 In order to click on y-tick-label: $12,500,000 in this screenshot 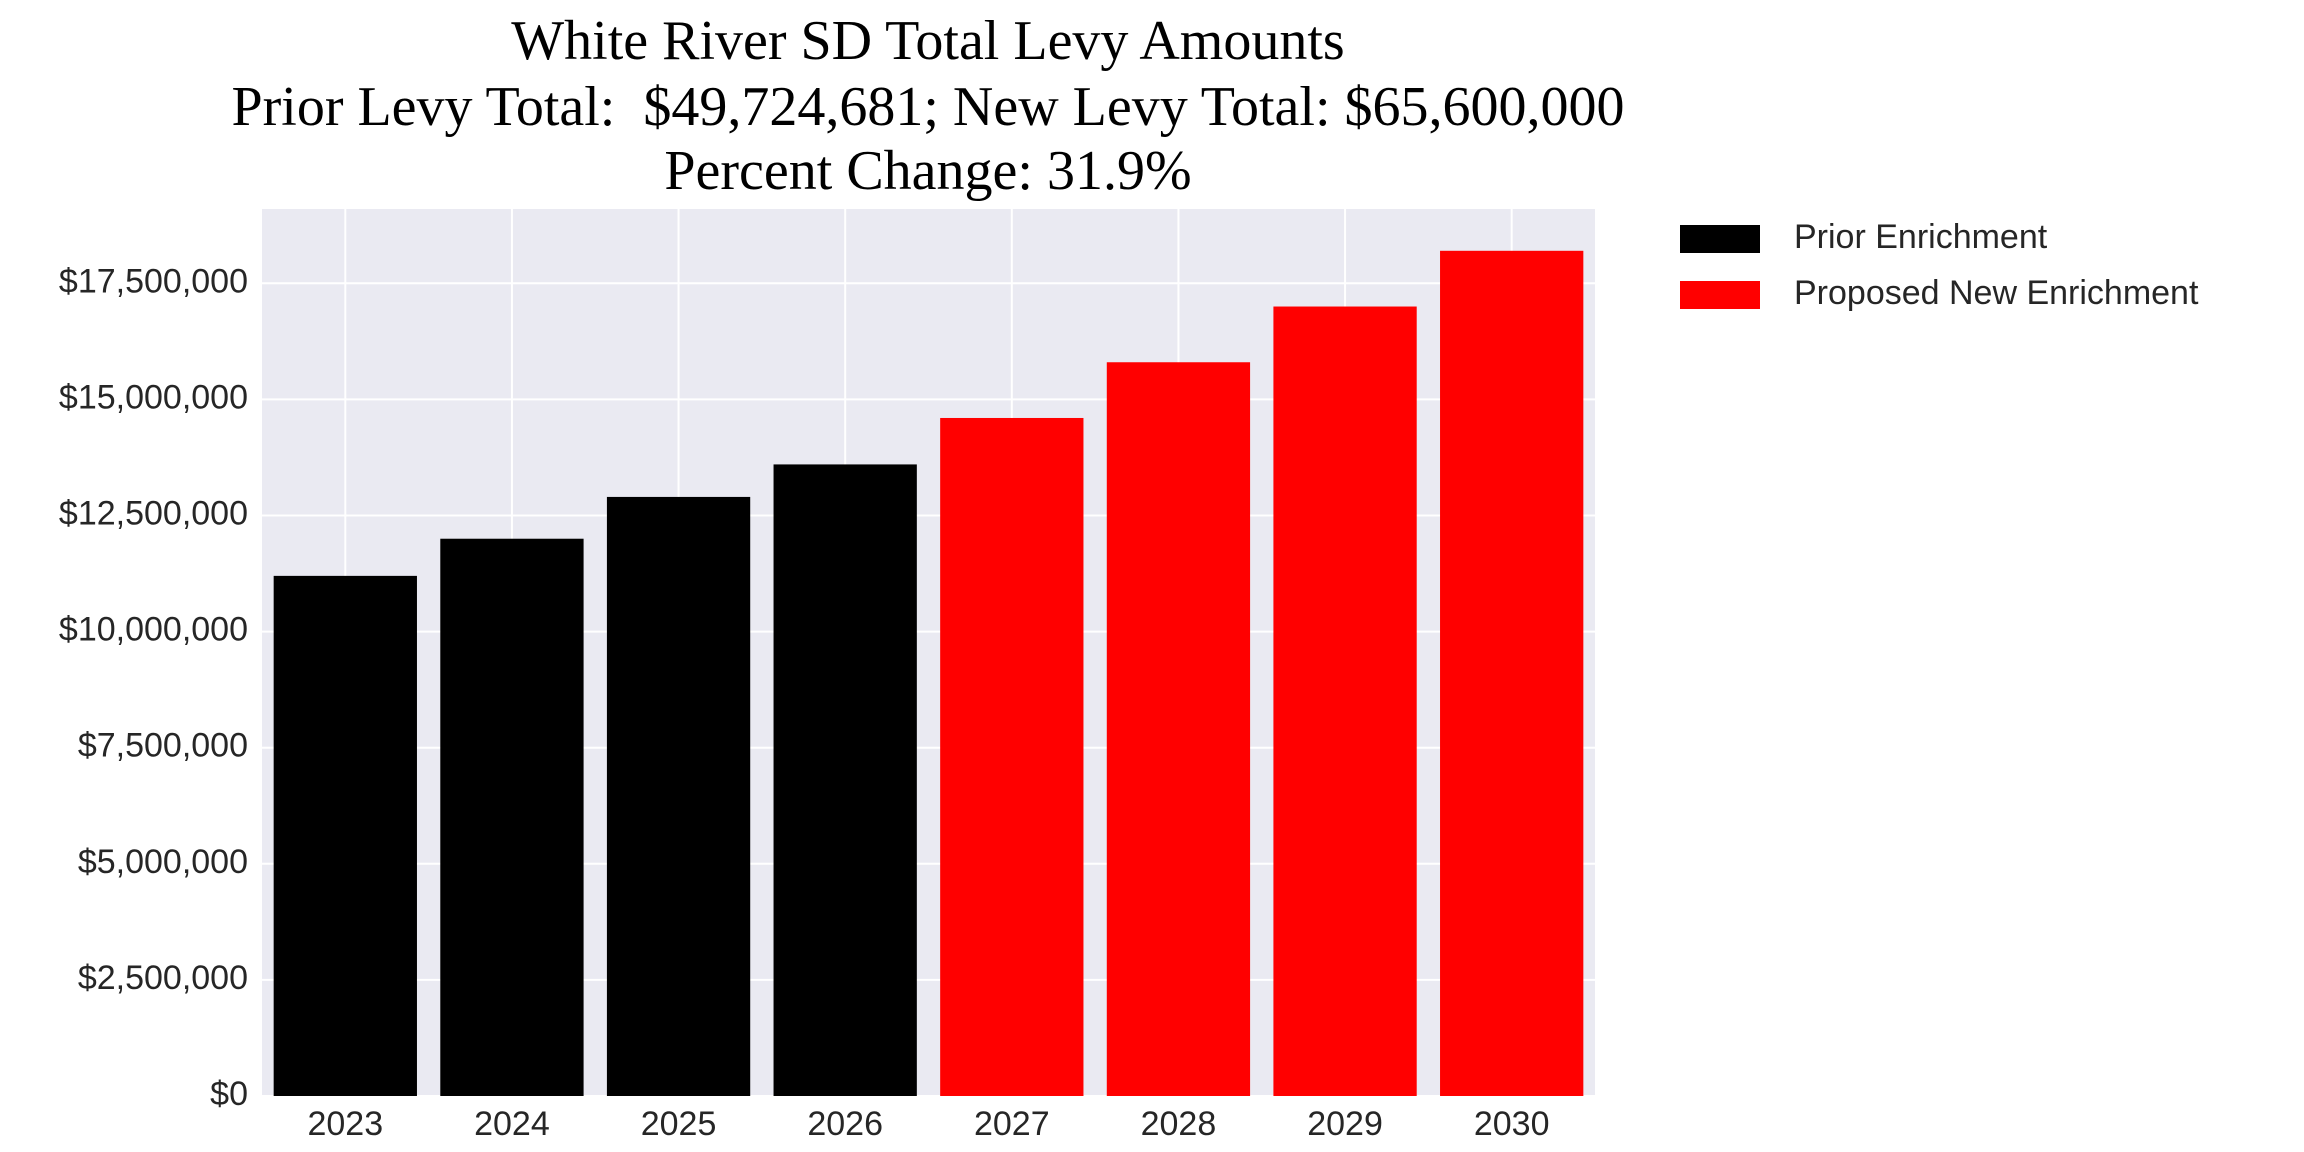, I will do `click(153, 513)`.